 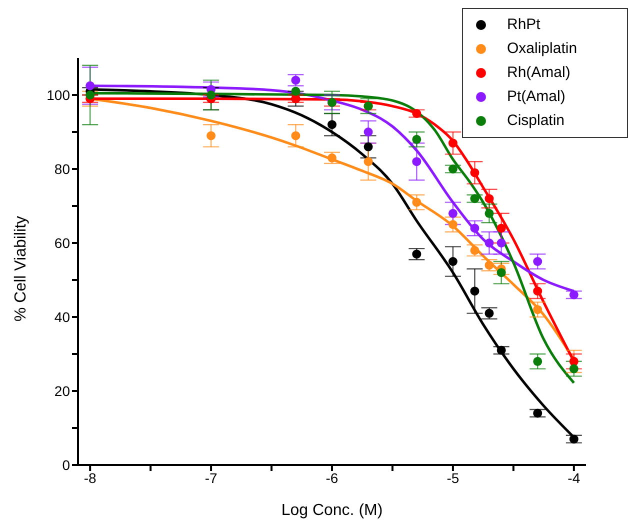 What do you see at coordinates (66, 464) in the screenshot?
I see `y-tick-label: 0` at bounding box center [66, 464].